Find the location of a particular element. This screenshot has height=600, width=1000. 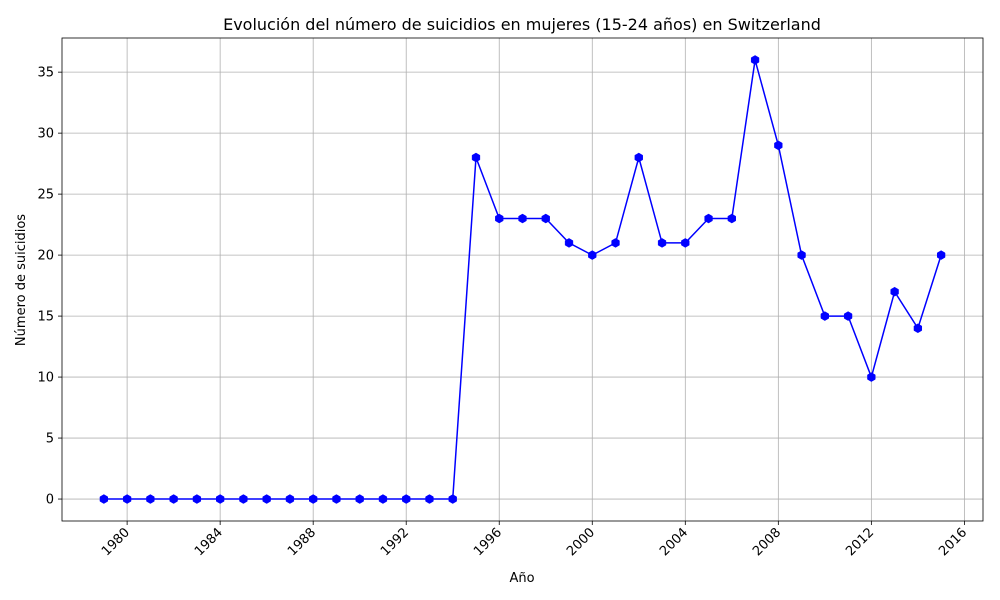

y-tick-label: 25 is located at coordinates (45, 195).